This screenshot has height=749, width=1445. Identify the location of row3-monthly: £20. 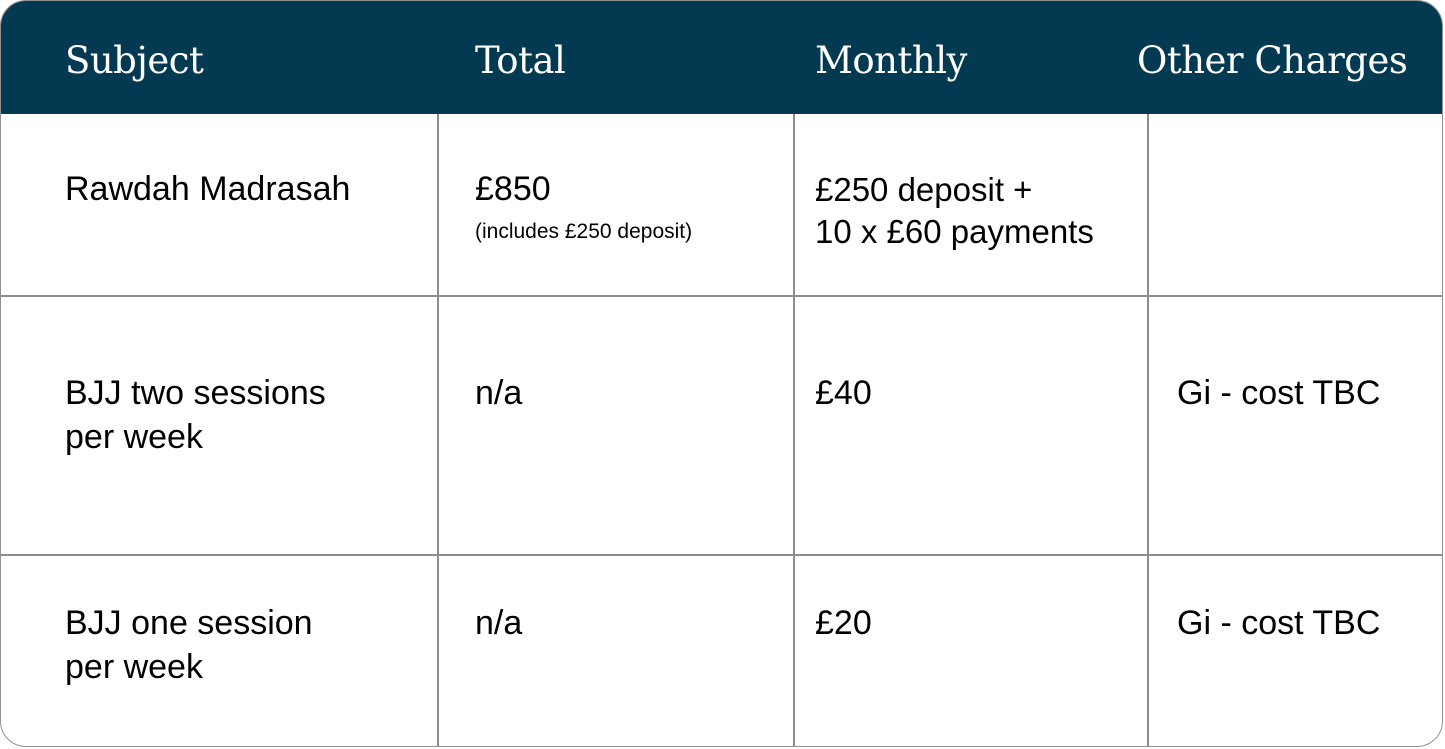
(843, 623).